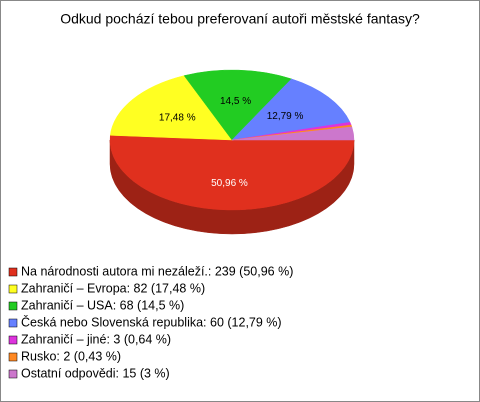 Image resolution: width=480 pixels, height=402 pixels. I want to click on legend-label: Ostatní odpovědi: 15 (3 %), so click(95, 373).